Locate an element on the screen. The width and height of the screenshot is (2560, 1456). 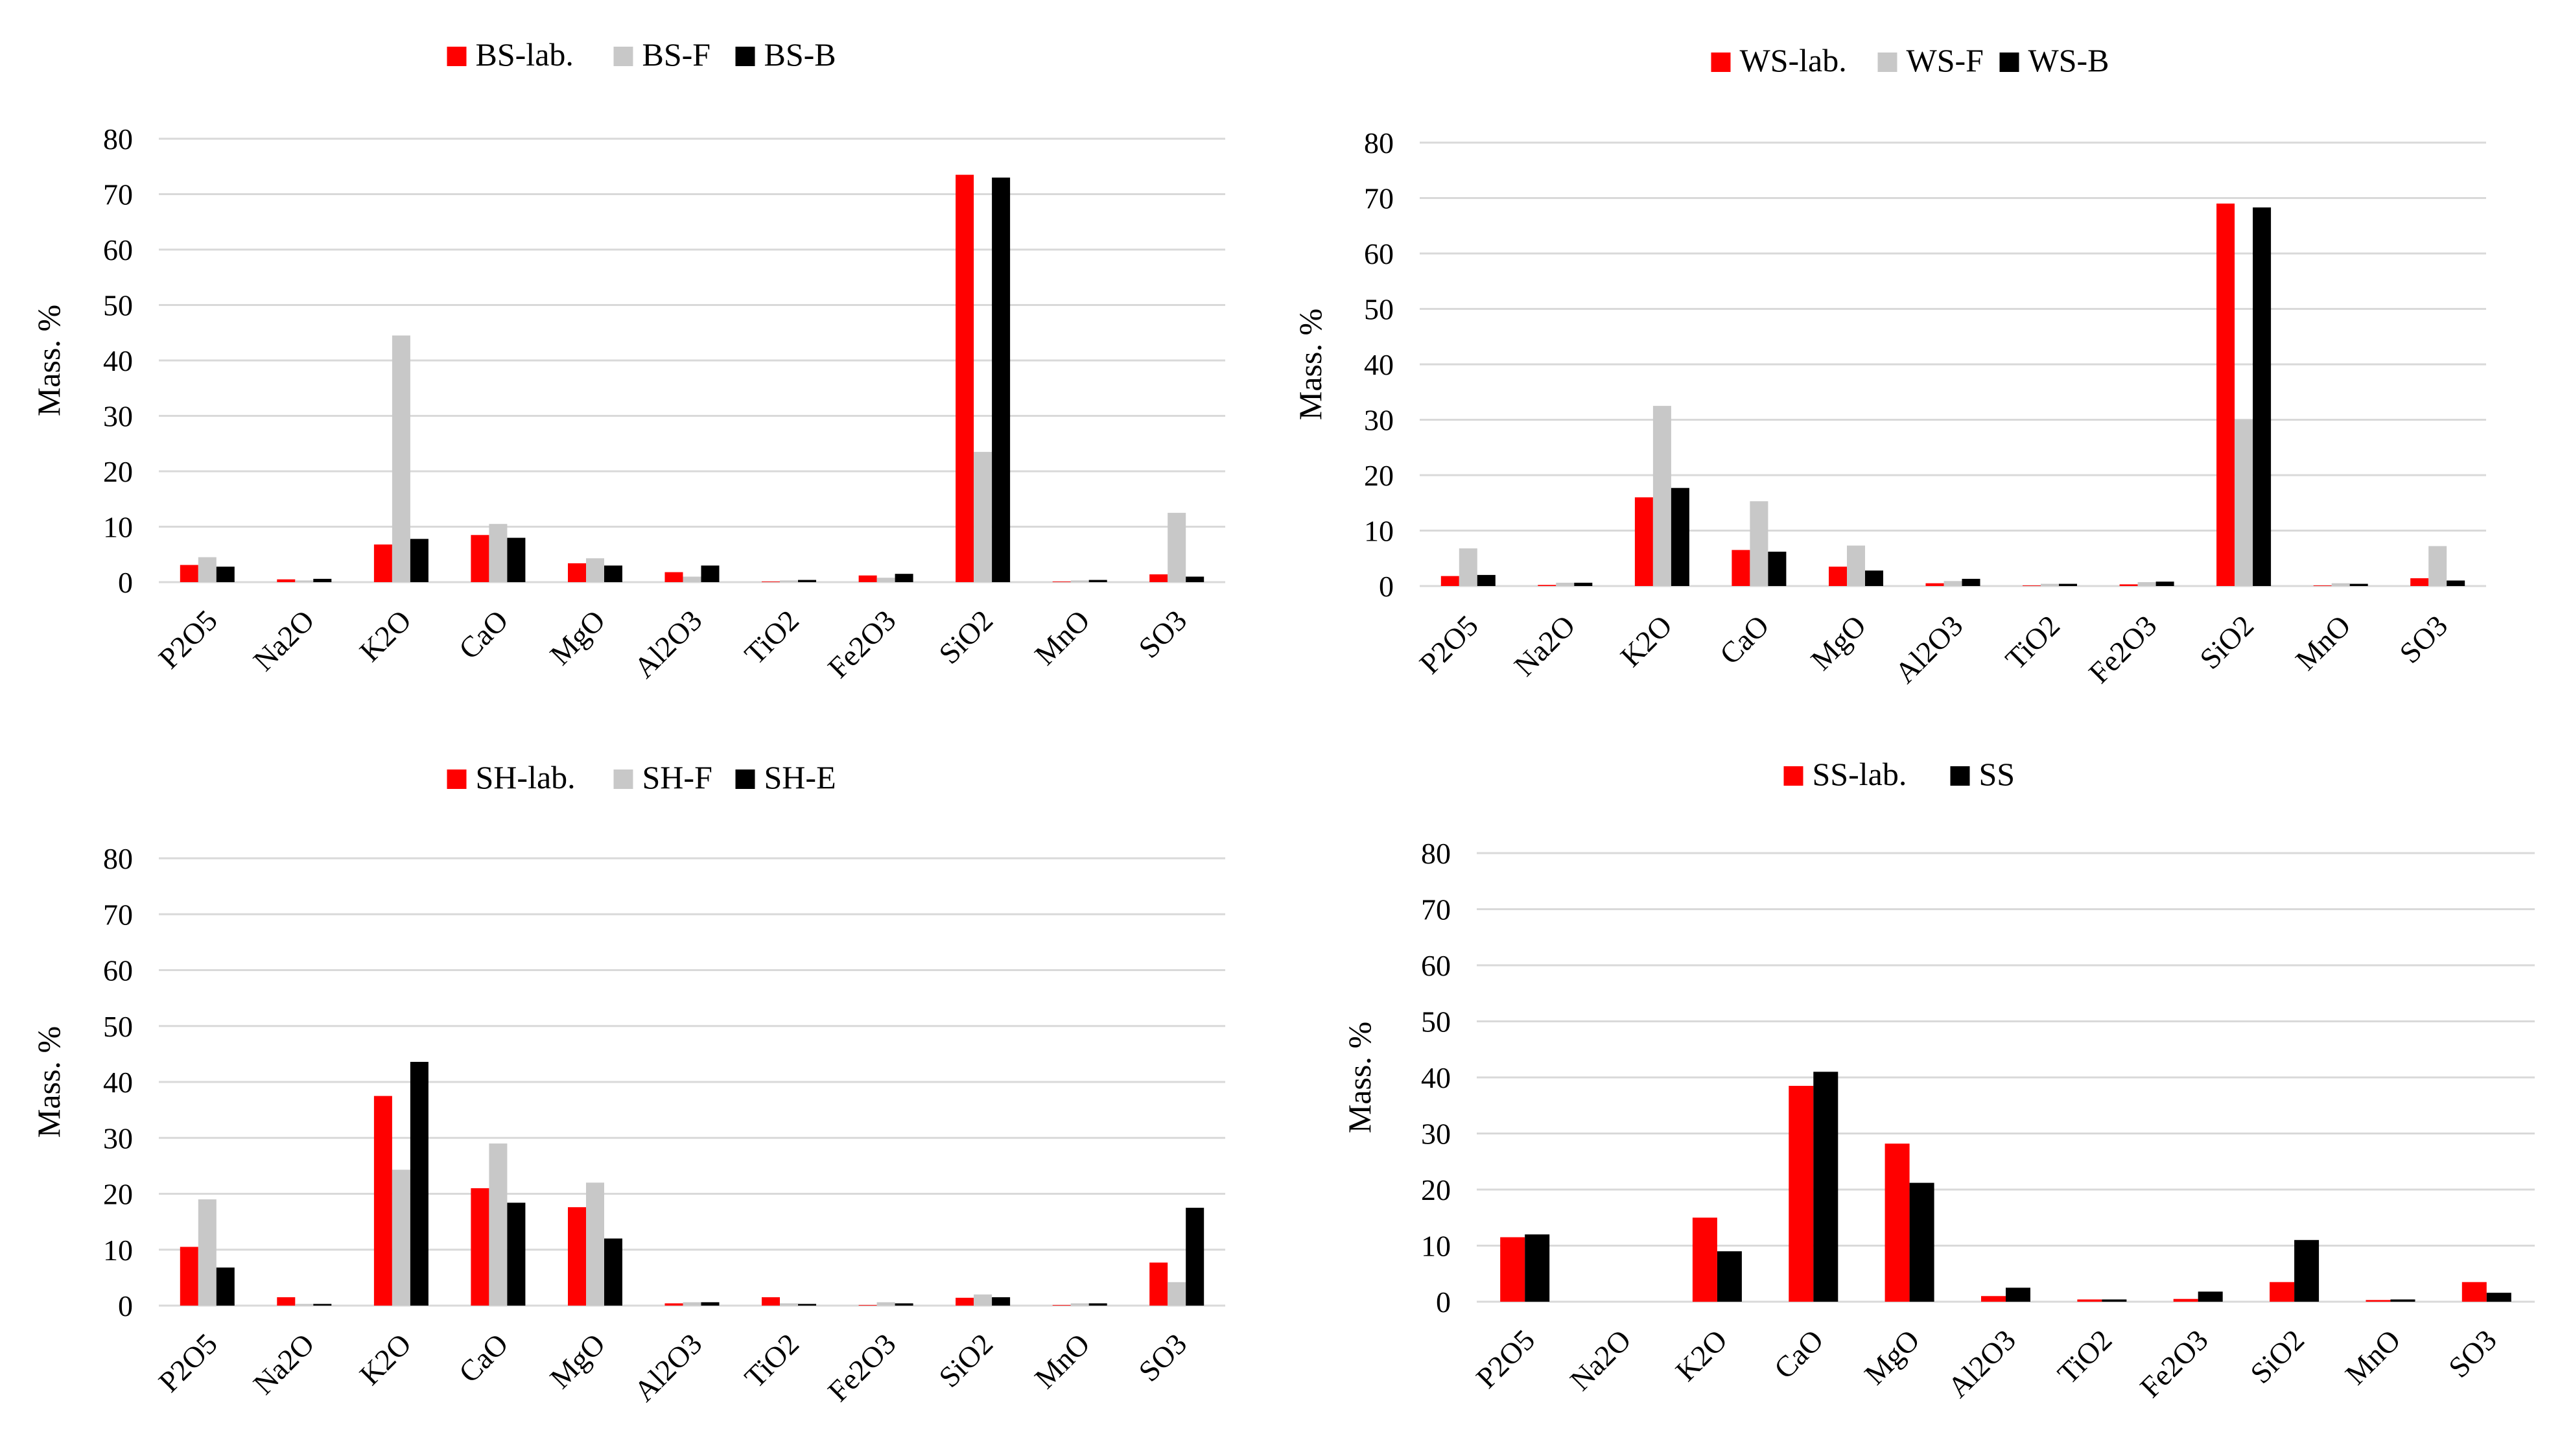
bar-SH-E-Na2O is located at coordinates (322, 1305).